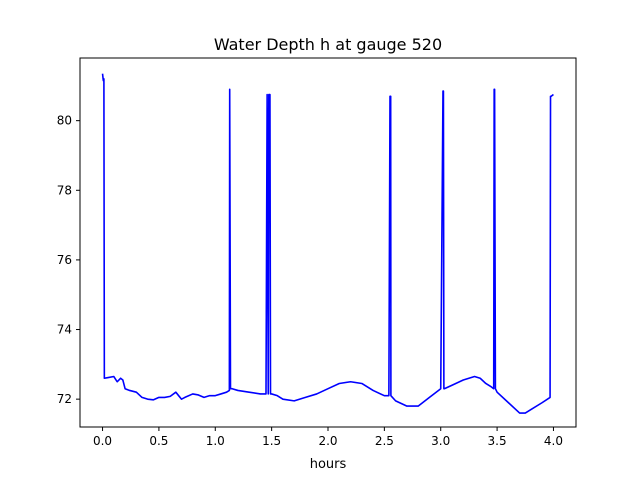  What do you see at coordinates (64, 330) in the screenshot?
I see `y-tick-label: 74` at bounding box center [64, 330].